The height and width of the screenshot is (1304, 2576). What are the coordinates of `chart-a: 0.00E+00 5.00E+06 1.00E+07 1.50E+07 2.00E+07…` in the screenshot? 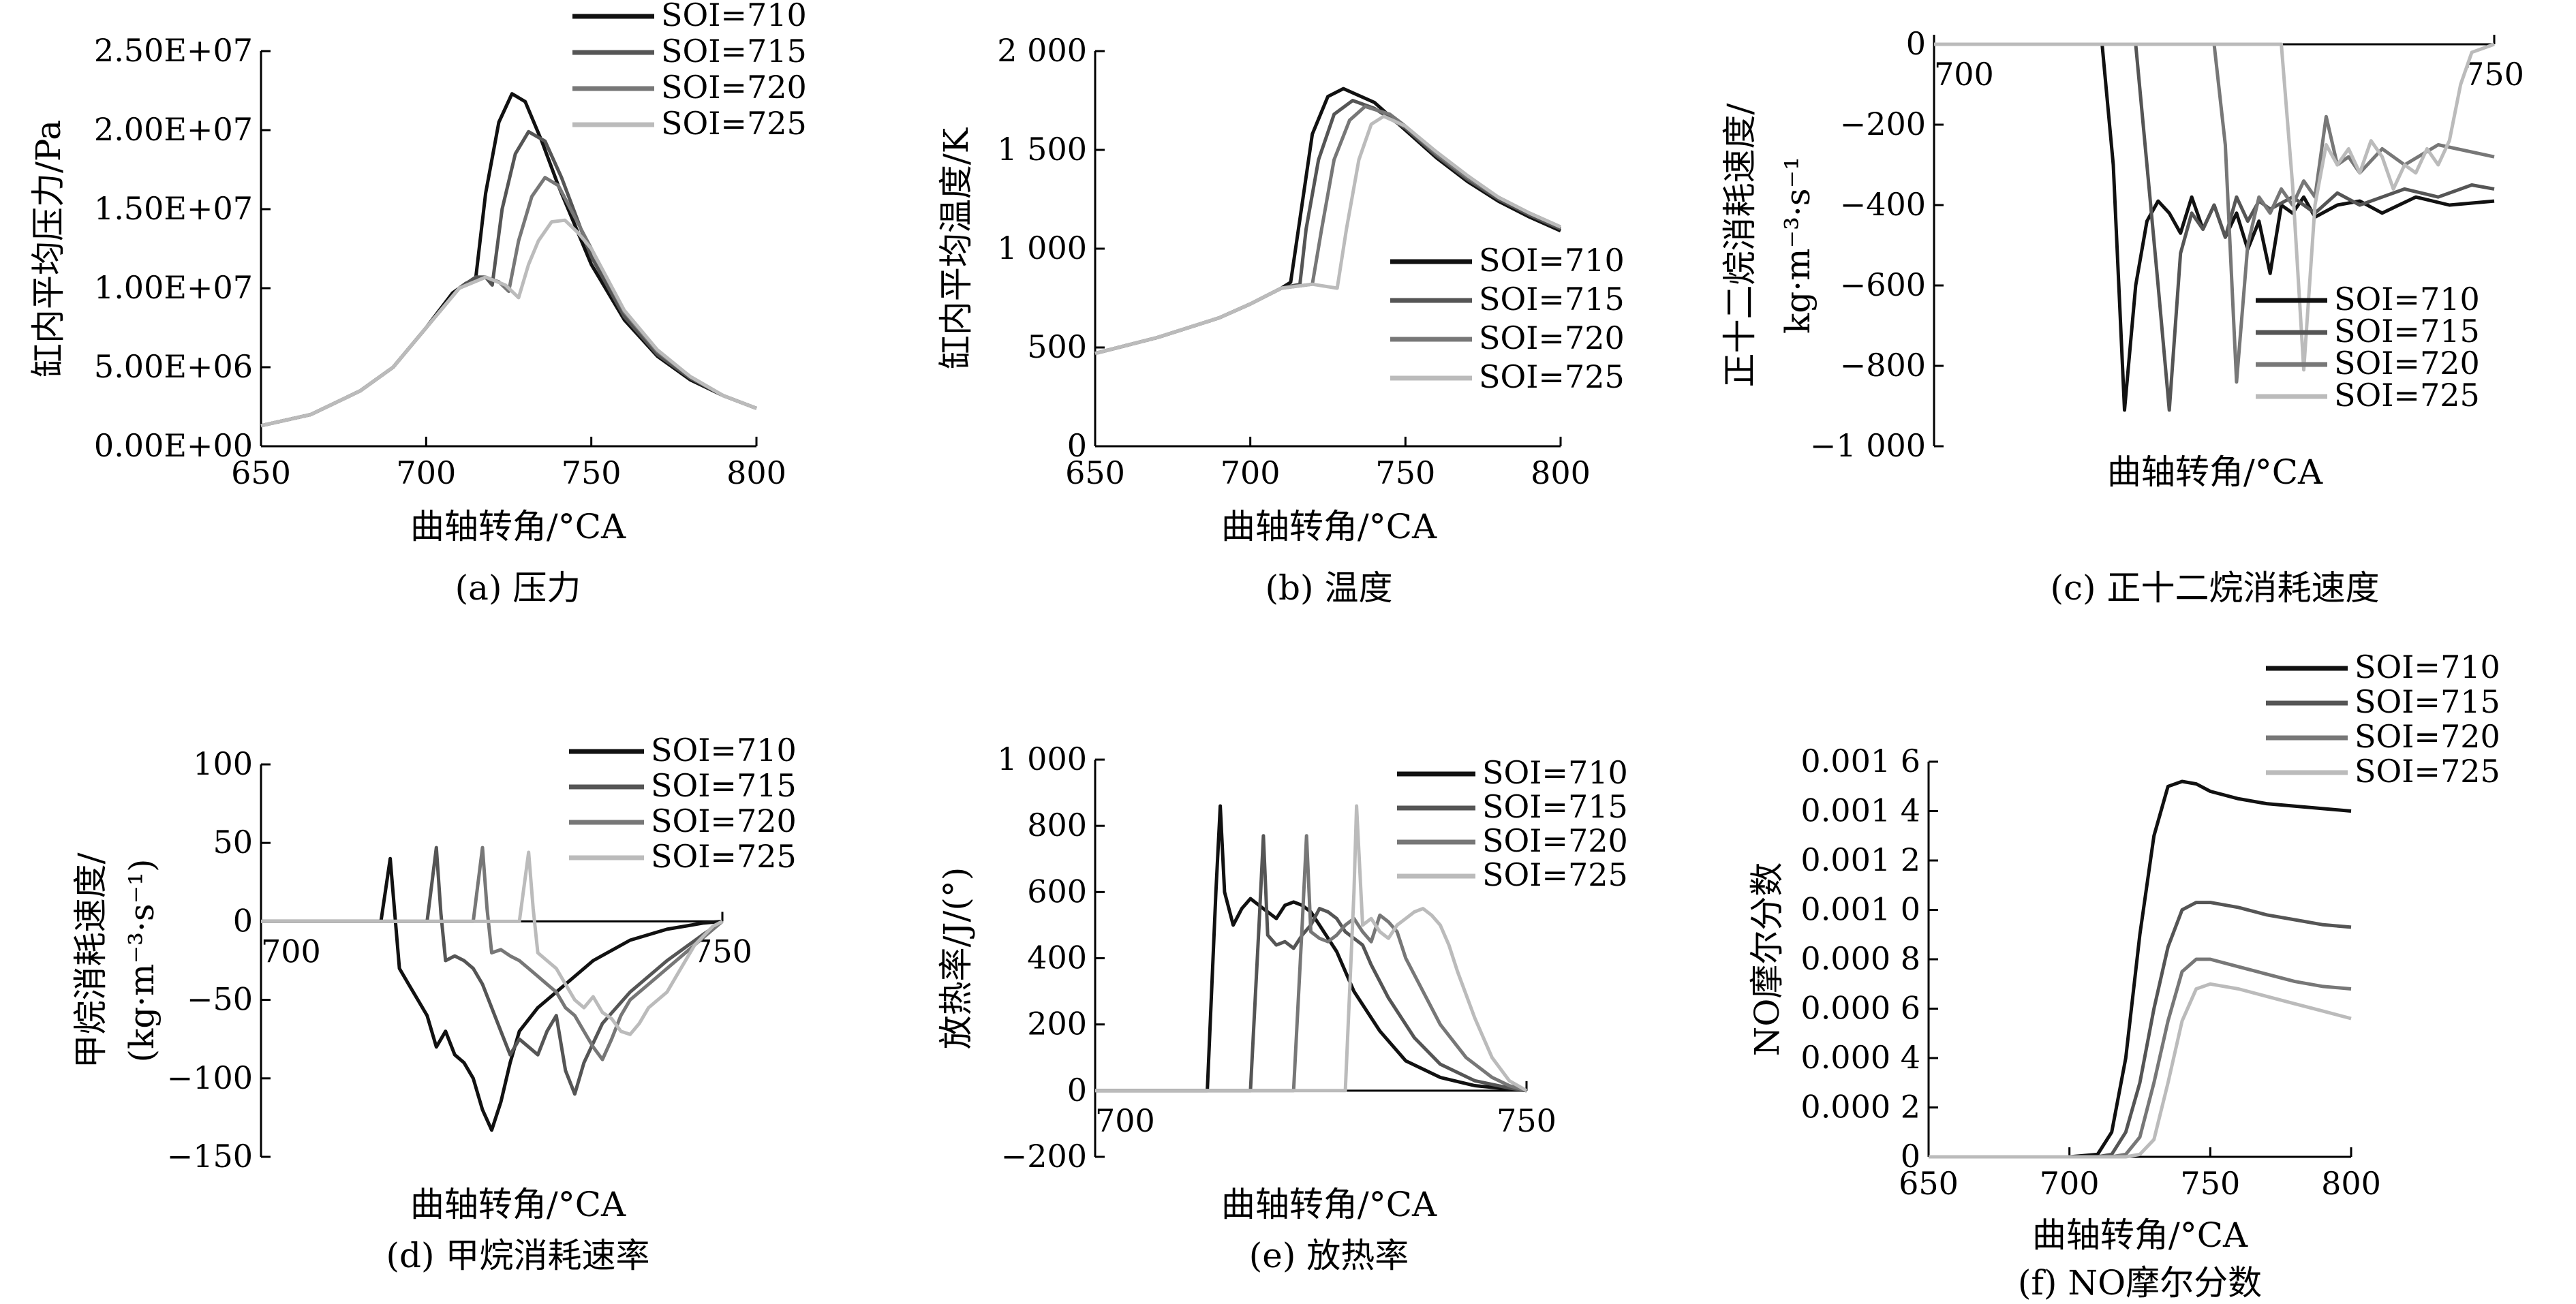 It's located at (418, 304).